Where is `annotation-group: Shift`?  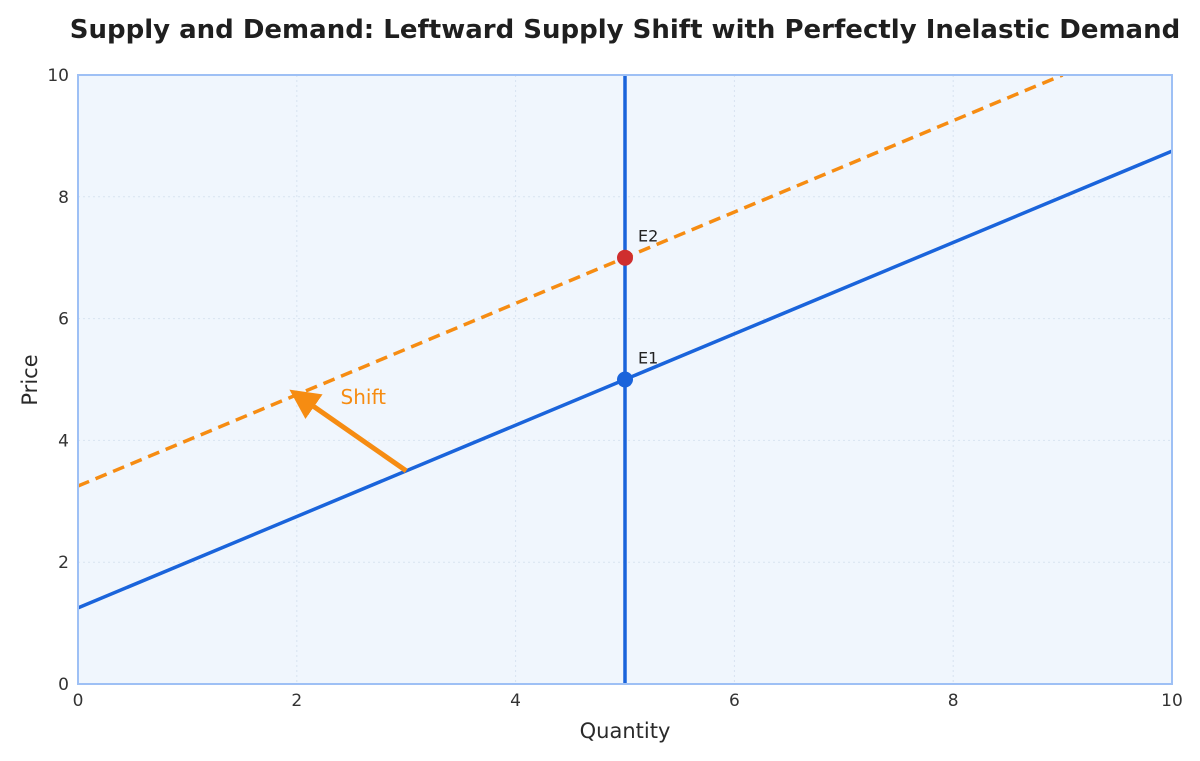 annotation-group: Shift is located at coordinates (348, 429).